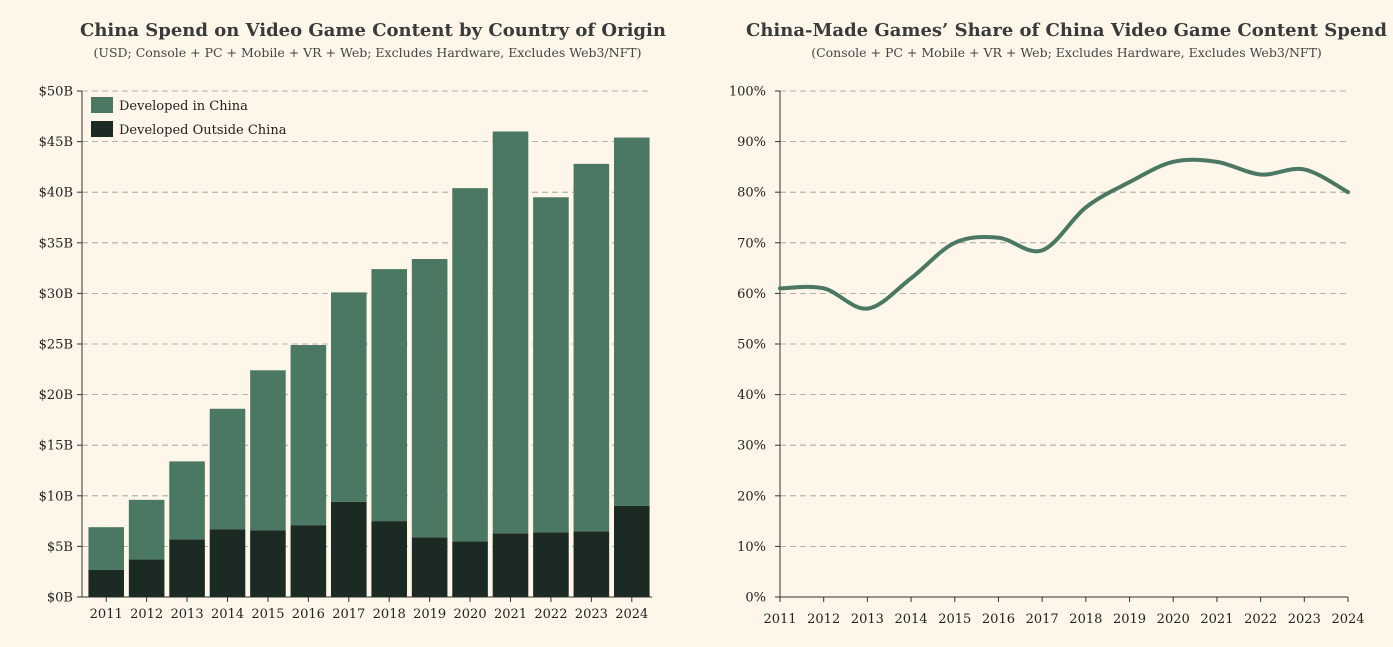 The image size is (1393, 647). Describe the element at coordinates (751, 395) in the screenshot. I see `y-tick-label: 40%` at that location.